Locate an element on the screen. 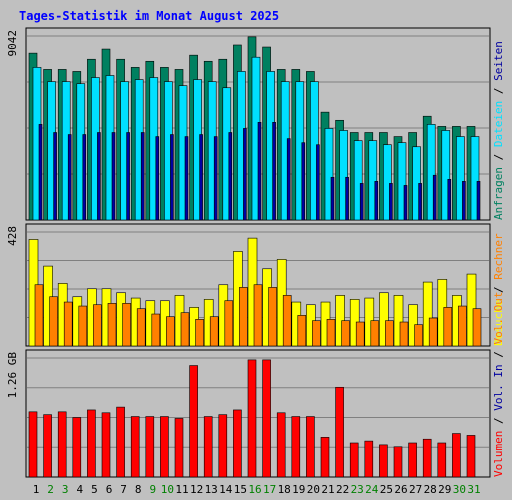 Image resolution: width=512 pixels, height=500 pixels. day-label: 26 is located at coordinates (400, 489).